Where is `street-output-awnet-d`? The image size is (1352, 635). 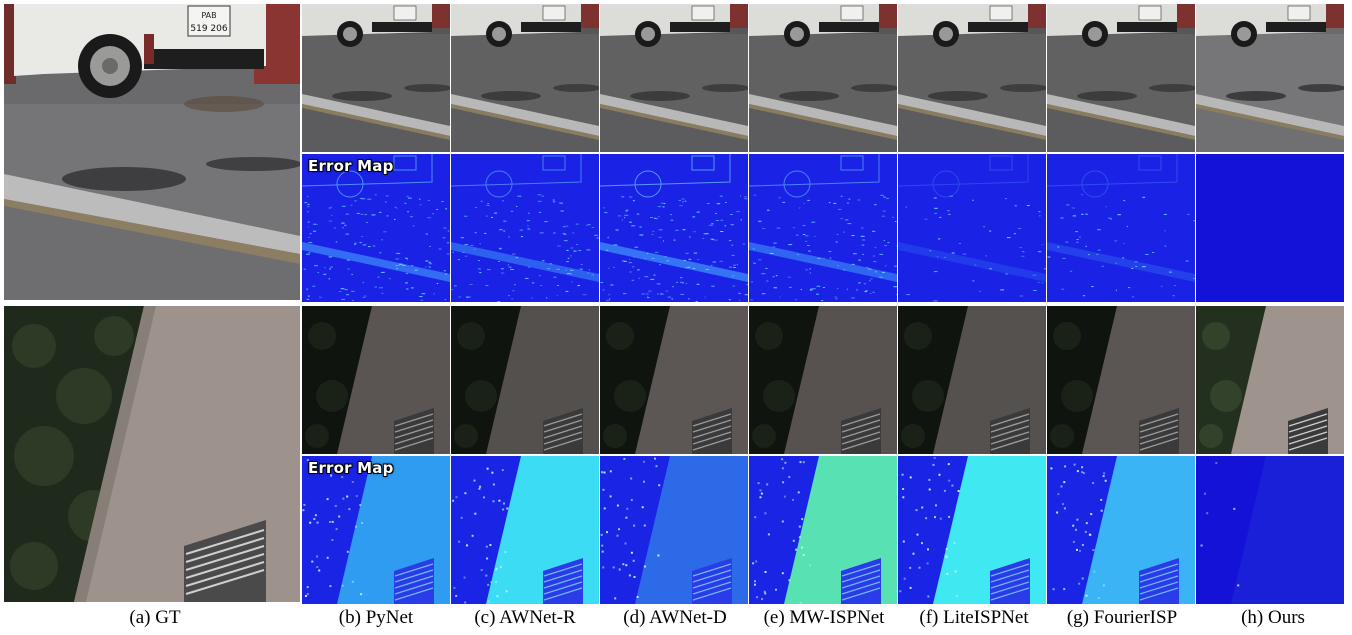 street-output-awnet-d is located at coordinates (674, 78).